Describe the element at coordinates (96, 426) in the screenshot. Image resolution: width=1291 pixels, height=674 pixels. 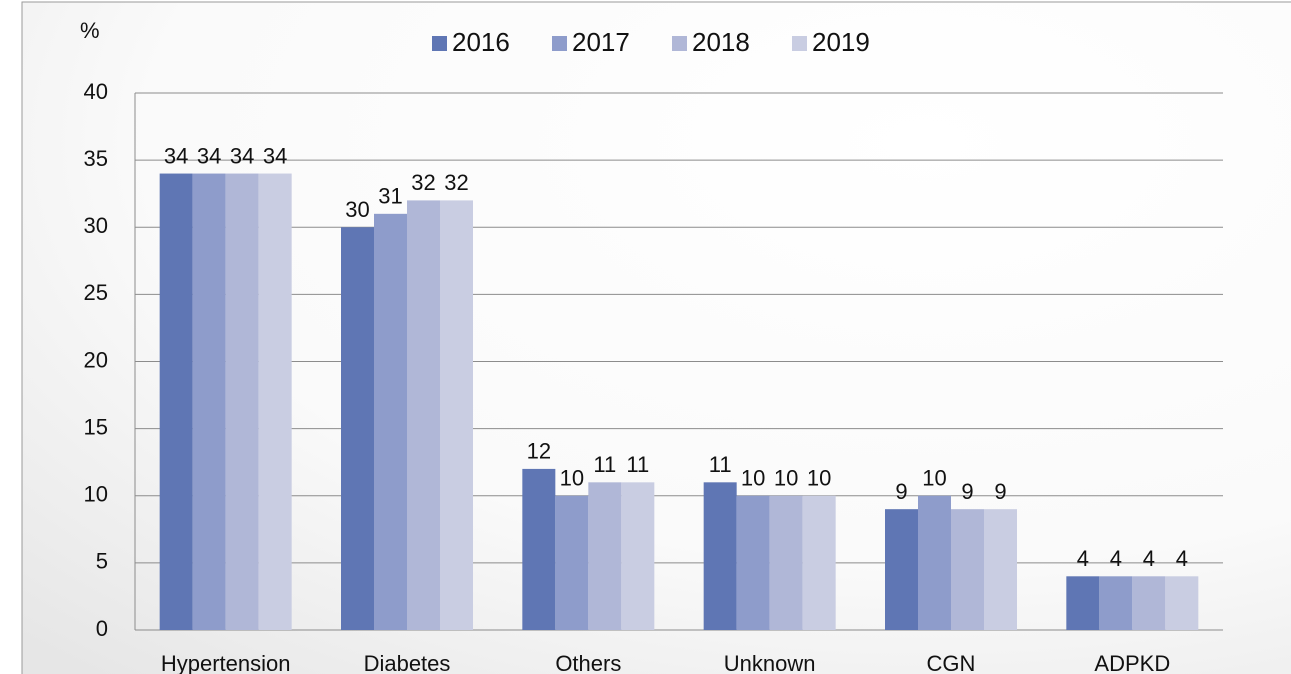
I see `y-tick-label: 15` at that location.